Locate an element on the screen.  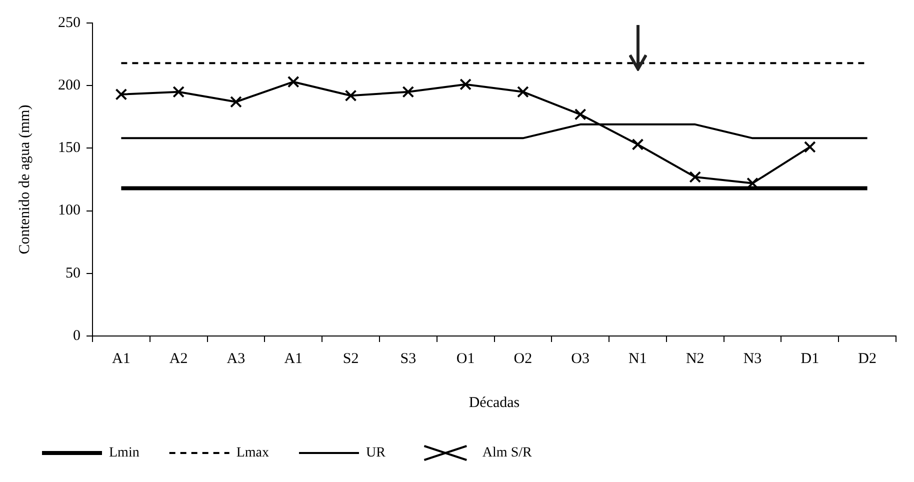
x-tick-label: O1 is located at coordinates (465, 358).